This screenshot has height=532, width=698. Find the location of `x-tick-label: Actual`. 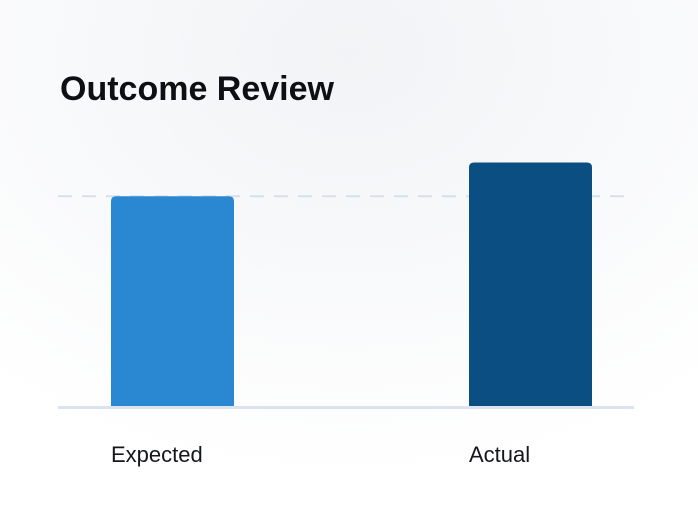

x-tick-label: Actual is located at coordinates (499, 454).